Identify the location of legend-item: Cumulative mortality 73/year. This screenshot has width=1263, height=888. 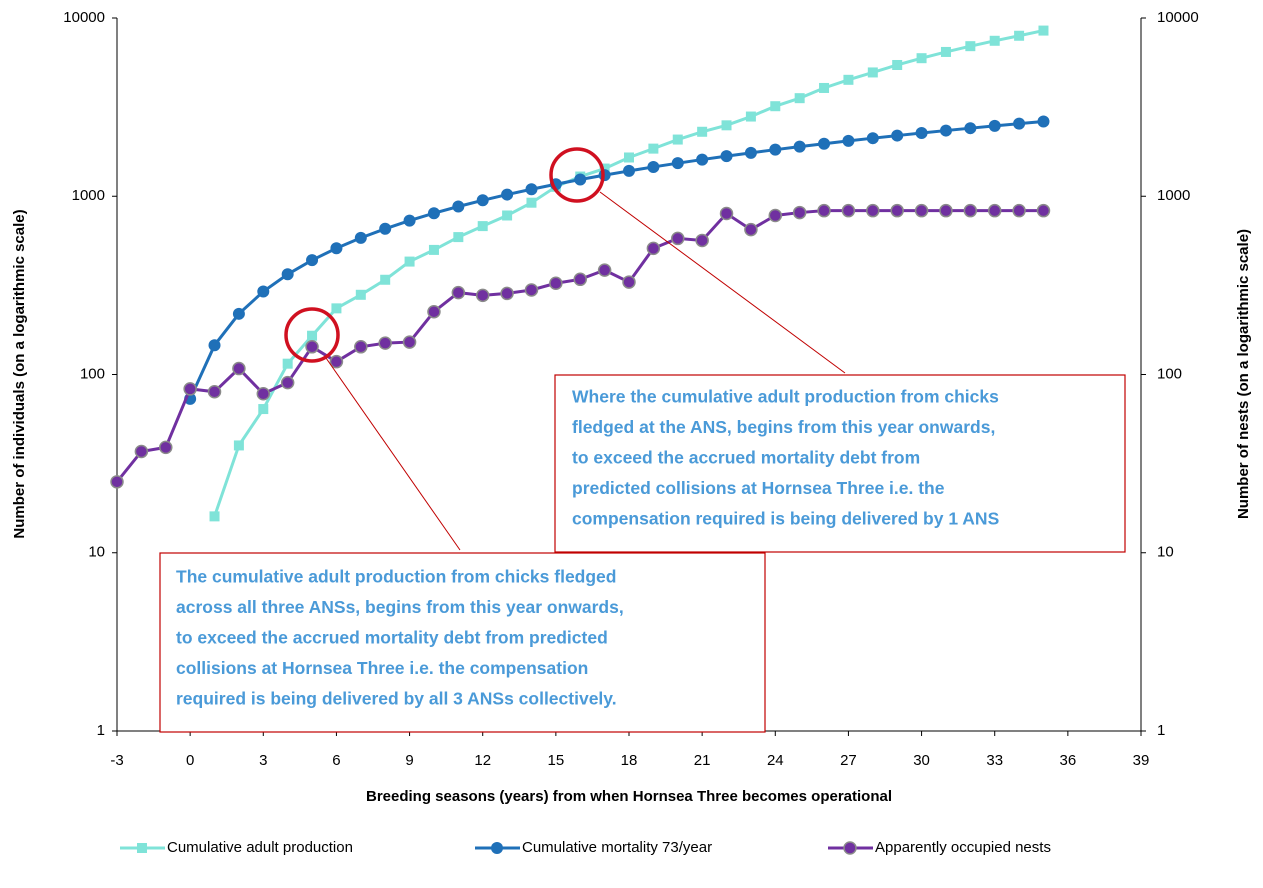
(593, 847).